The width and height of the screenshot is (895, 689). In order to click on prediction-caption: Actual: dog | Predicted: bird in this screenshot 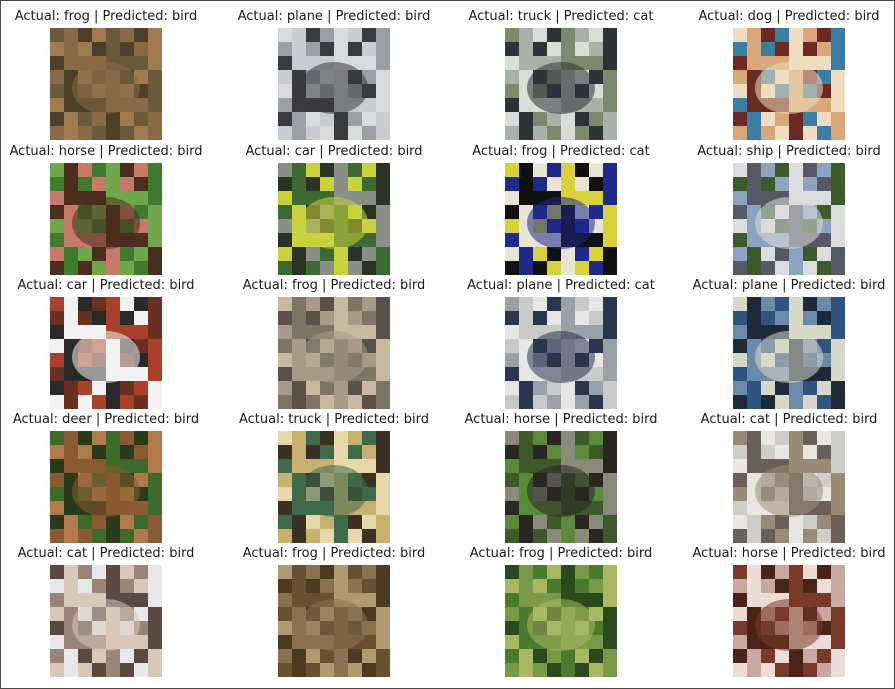, I will do `click(789, 16)`.